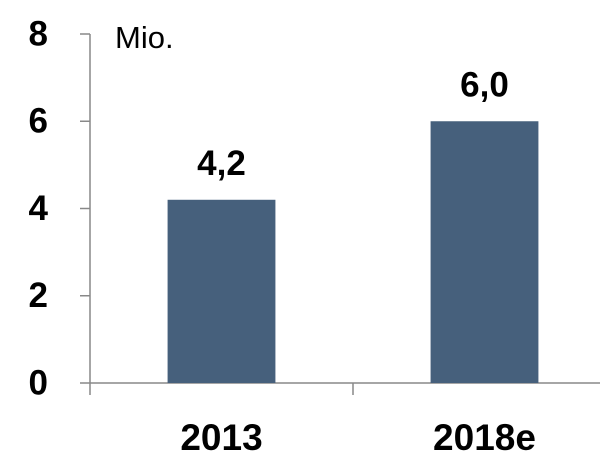 The width and height of the screenshot is (601, 460). What do you see at coordinates (484, 437) in the screenshot?
I see `x-tick-label: 2018e` at bounding box center [484, 437].